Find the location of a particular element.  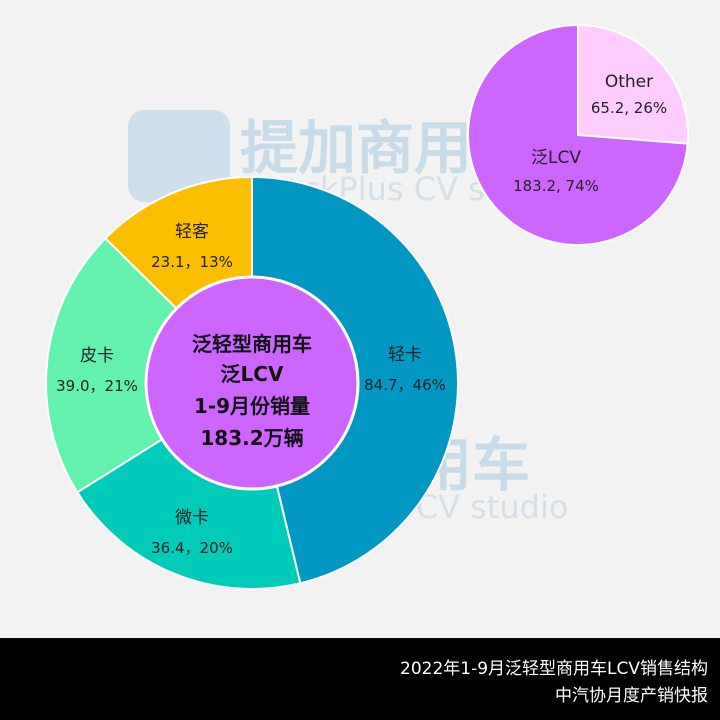

pie-chart: Other 65.2, 26% 泛LCV 183.2, 74% is located at coordinates (577, 134).